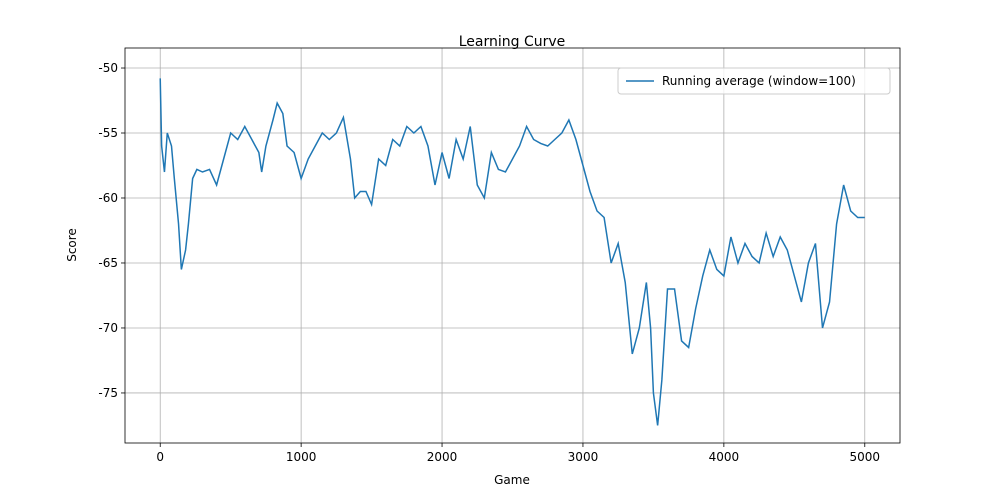 The width and height of the screenshot is (1000, 504). I want to click on y-tick-label: -55, so click(108, 133).